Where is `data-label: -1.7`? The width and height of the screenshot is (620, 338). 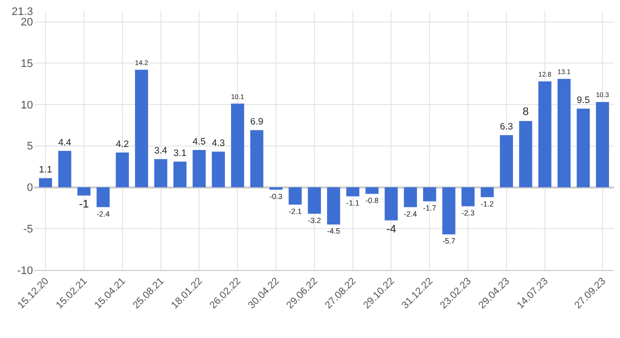
data-label: -1.7 is located at coordinates (429, 208).